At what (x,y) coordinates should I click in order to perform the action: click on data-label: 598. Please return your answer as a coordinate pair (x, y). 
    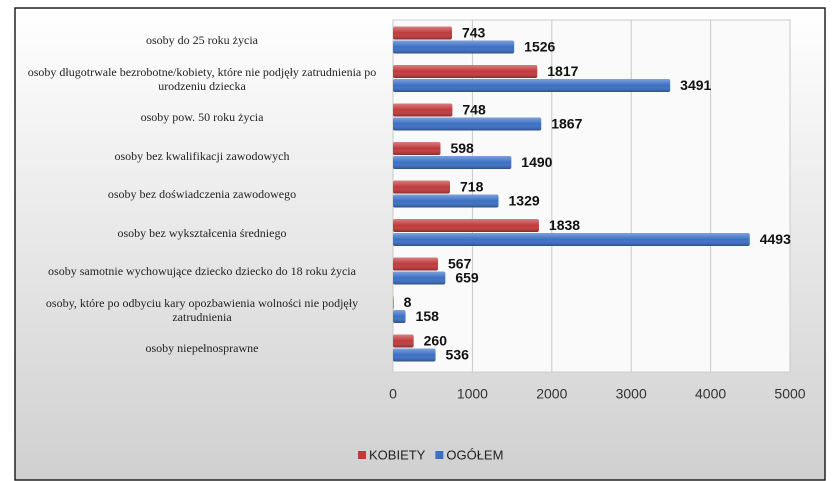
    Looking at the image, I should click on (462, 148).